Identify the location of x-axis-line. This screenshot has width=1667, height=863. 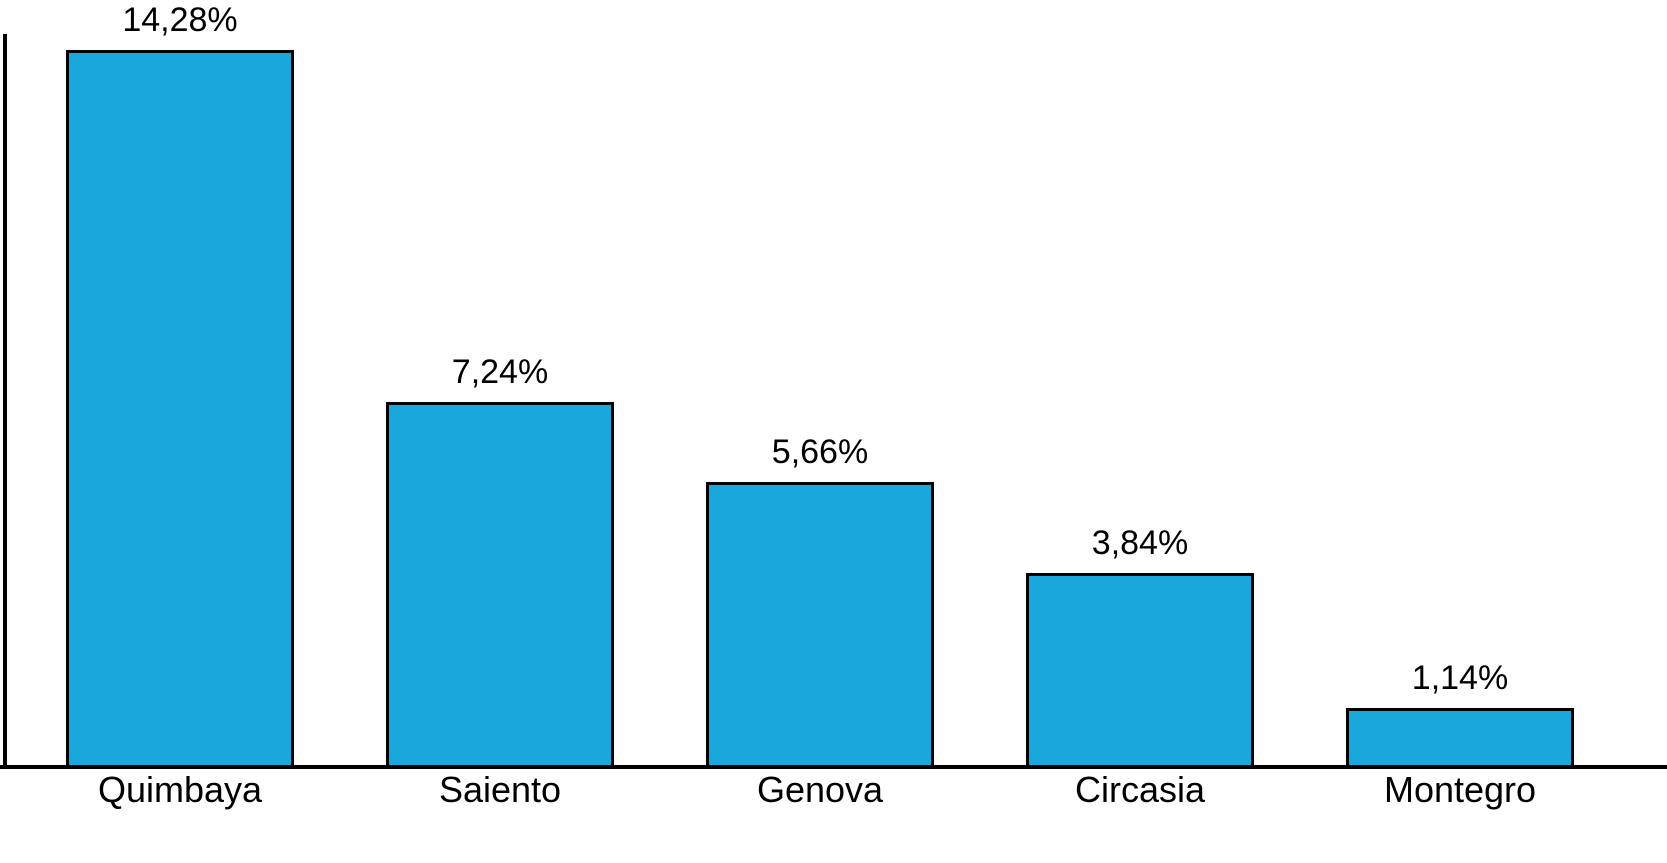
(833, 767).